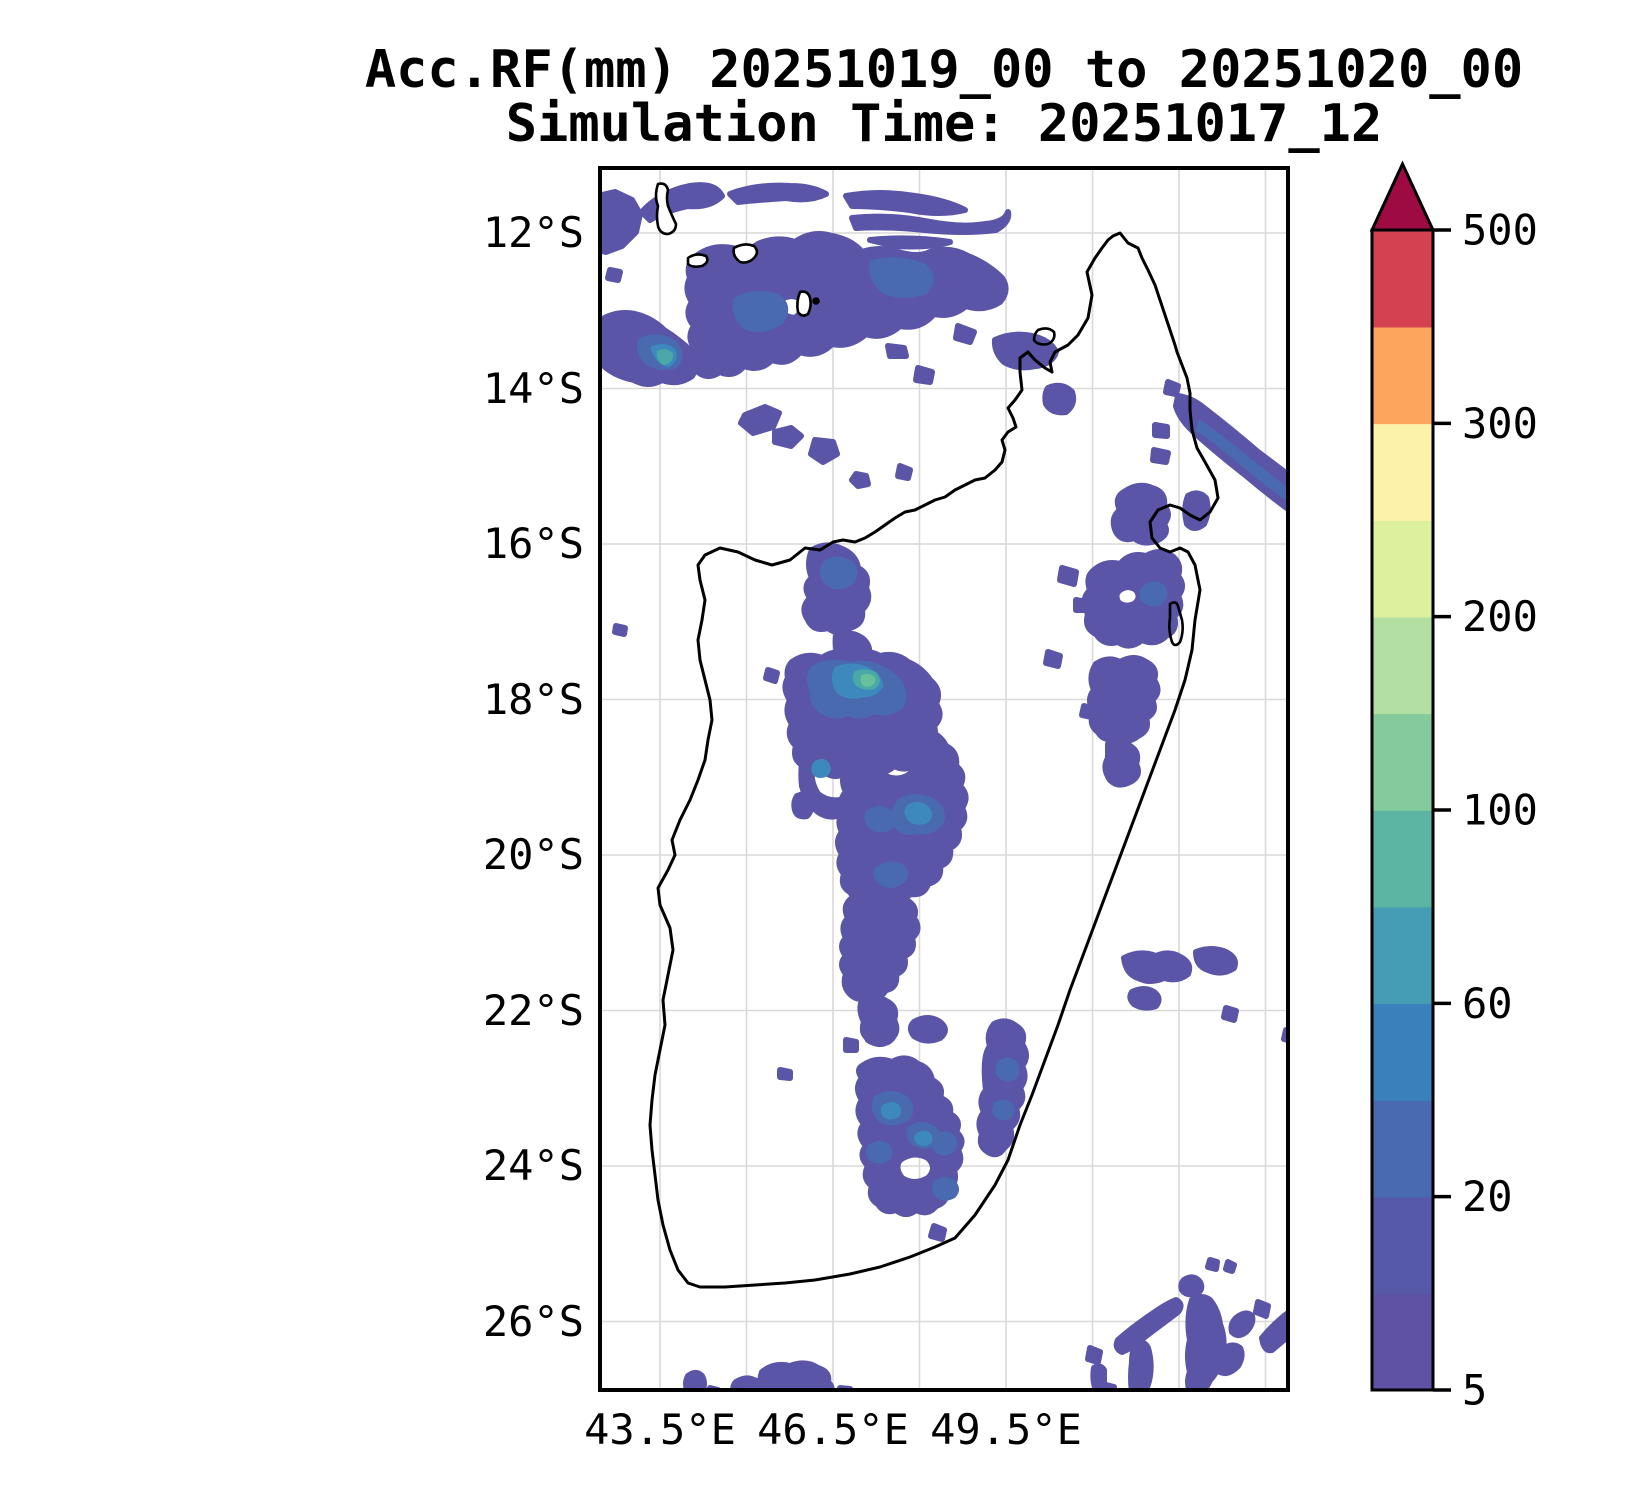 The height and width of the screenshot is (1500, 1650). I want to click on lat-tick-label: 18°S, so click(533, 699).